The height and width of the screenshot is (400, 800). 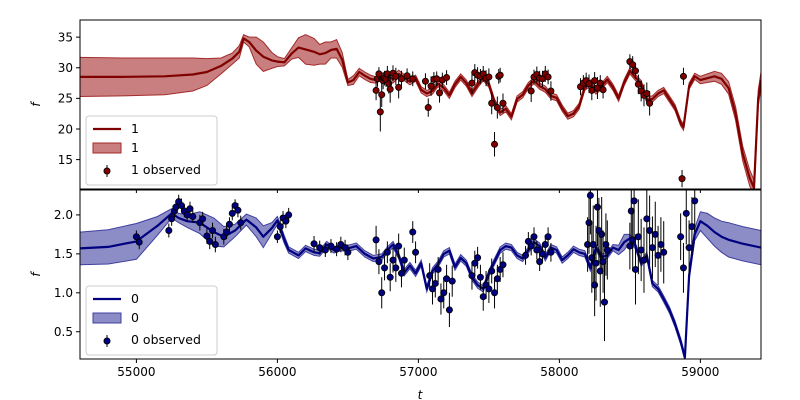 What do you see at coordinates (277, 372) in the screenshot?
I see `x-tick-label: 56000` at bounding box center [277, 372].